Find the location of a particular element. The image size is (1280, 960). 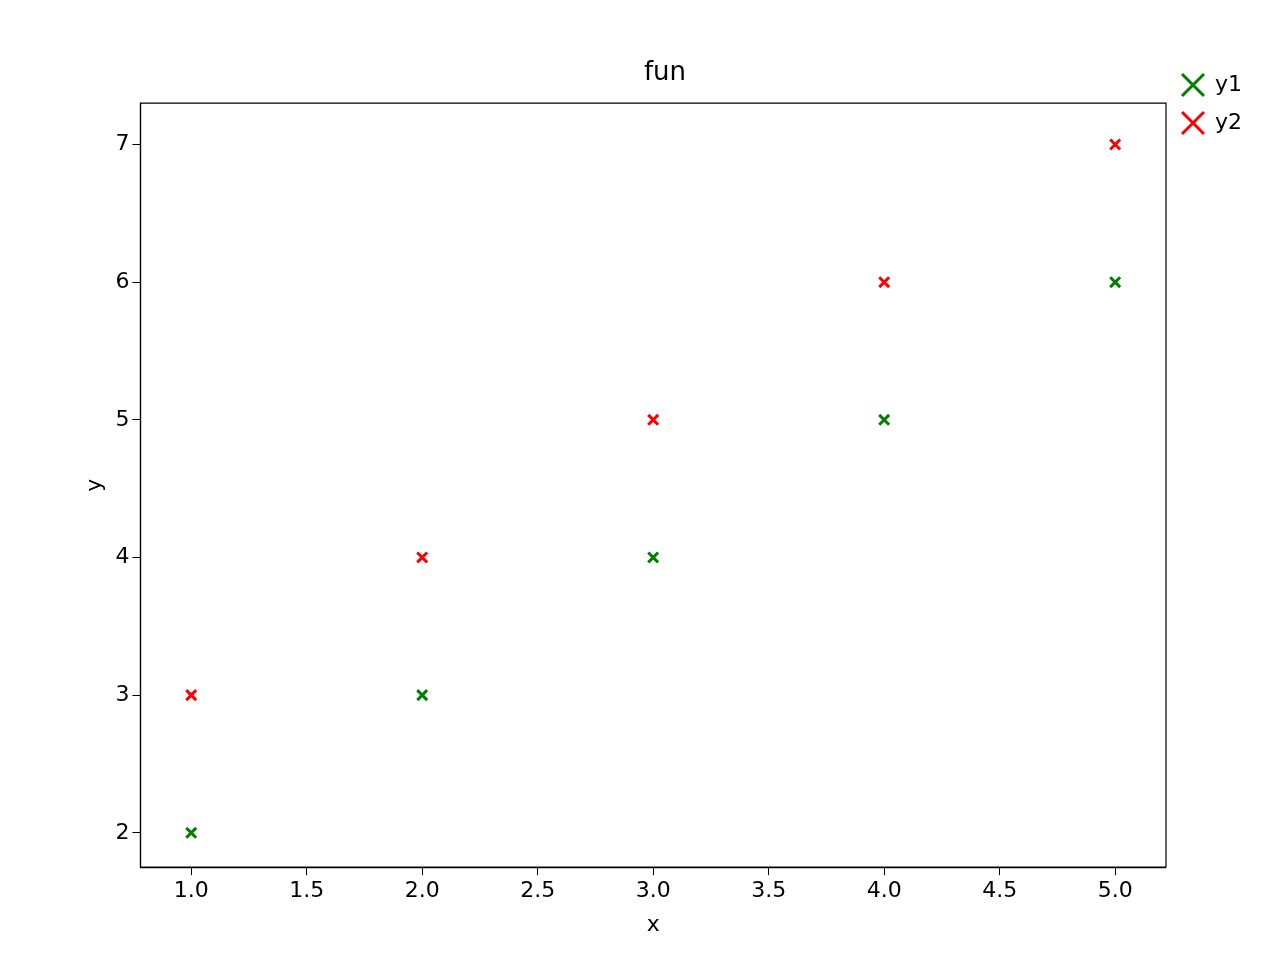

x-tick-label: 4.0 is located at coordinates (884, 890).